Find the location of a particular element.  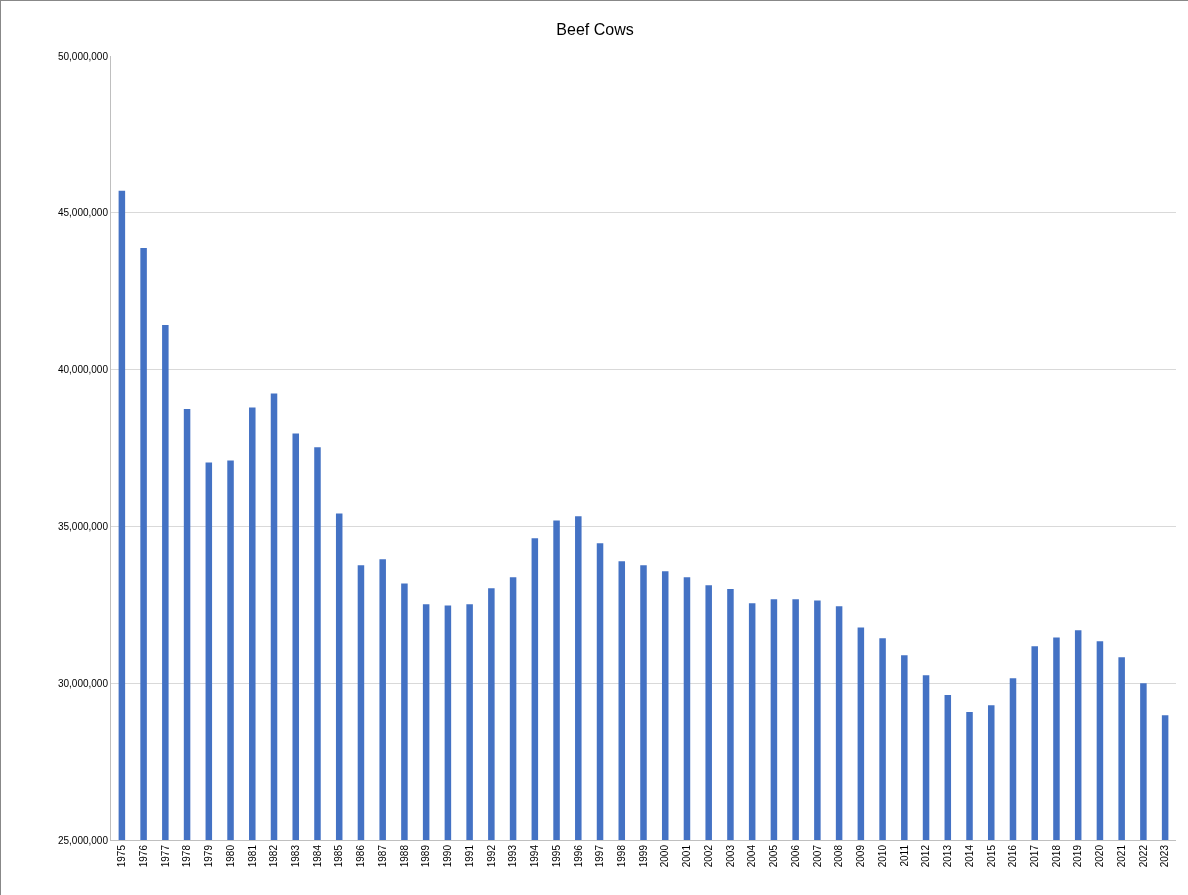

x-tick-label: 1994 is located at coordinates (535, 856).